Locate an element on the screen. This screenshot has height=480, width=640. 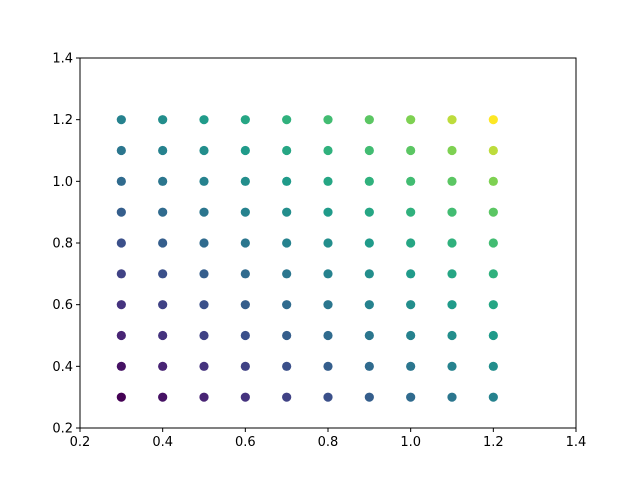
y-tick: 1.2 is located at coordinates (66, 120).